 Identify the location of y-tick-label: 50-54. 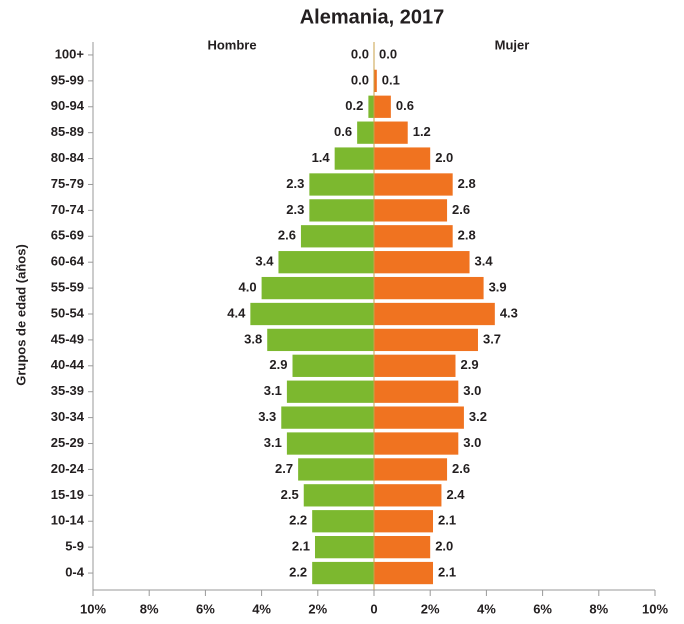
(68, 312).